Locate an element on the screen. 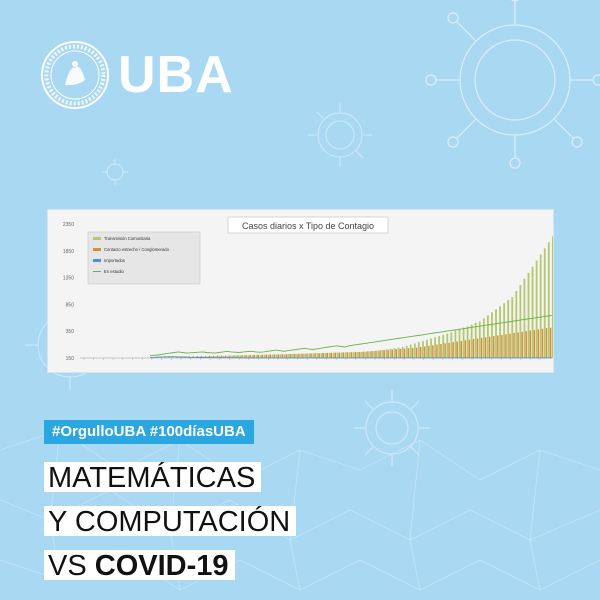 This screenshot has width=600, height=600. lines is located at coordinates (350, 336).